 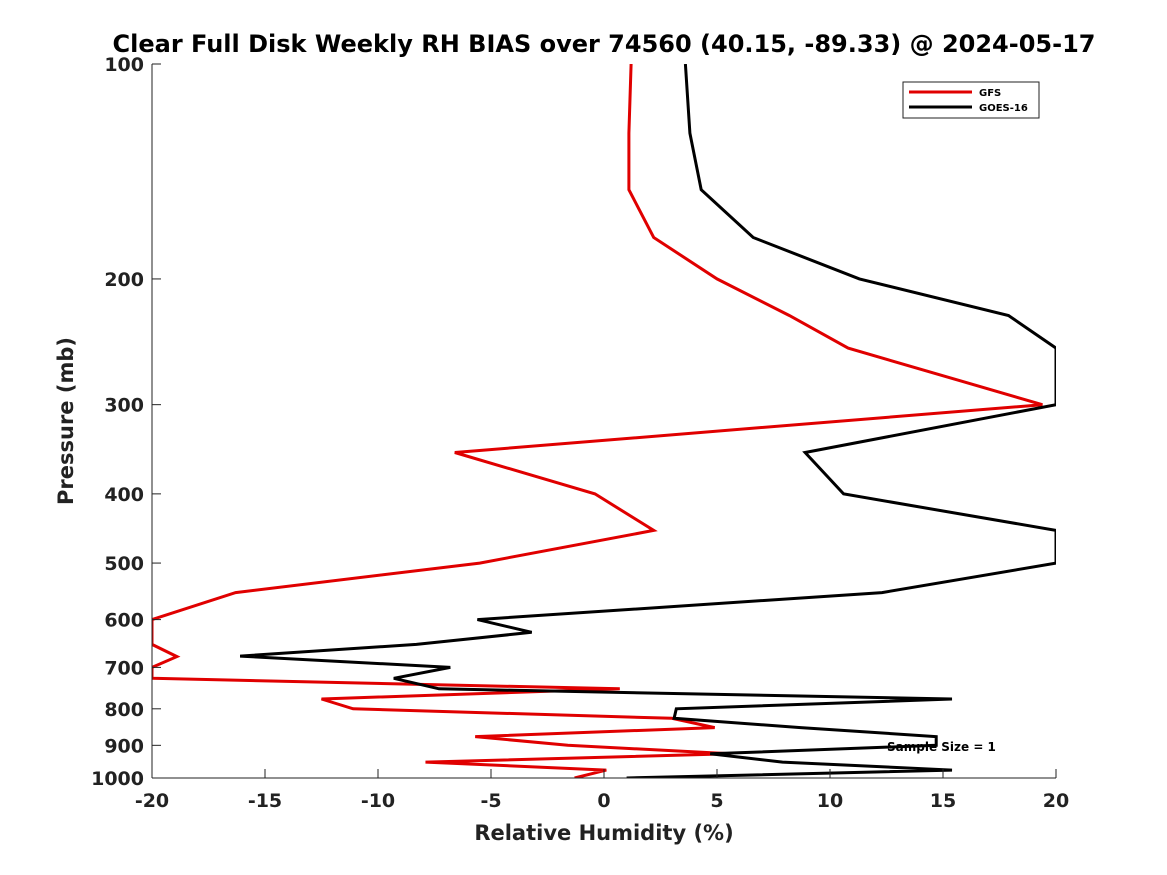 I want to click on y-tick-label: 600, so click(x=124, y=621).